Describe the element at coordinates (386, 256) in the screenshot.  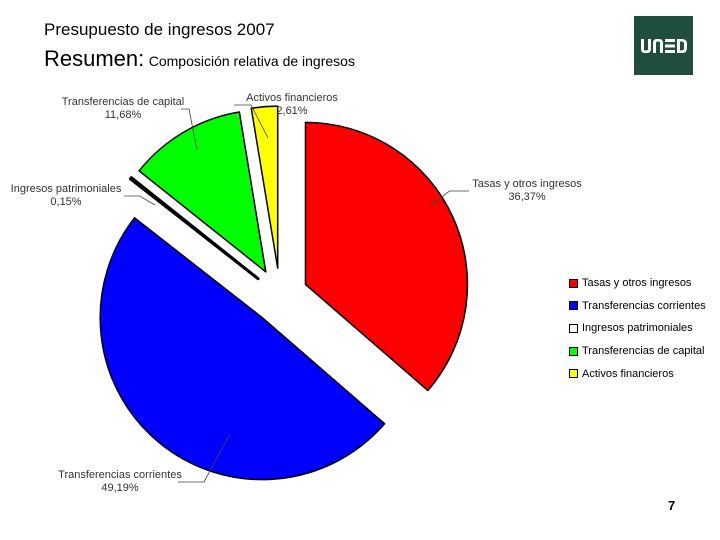
I see `pie-slice-tasas-y-otros-ingresos` at that location.